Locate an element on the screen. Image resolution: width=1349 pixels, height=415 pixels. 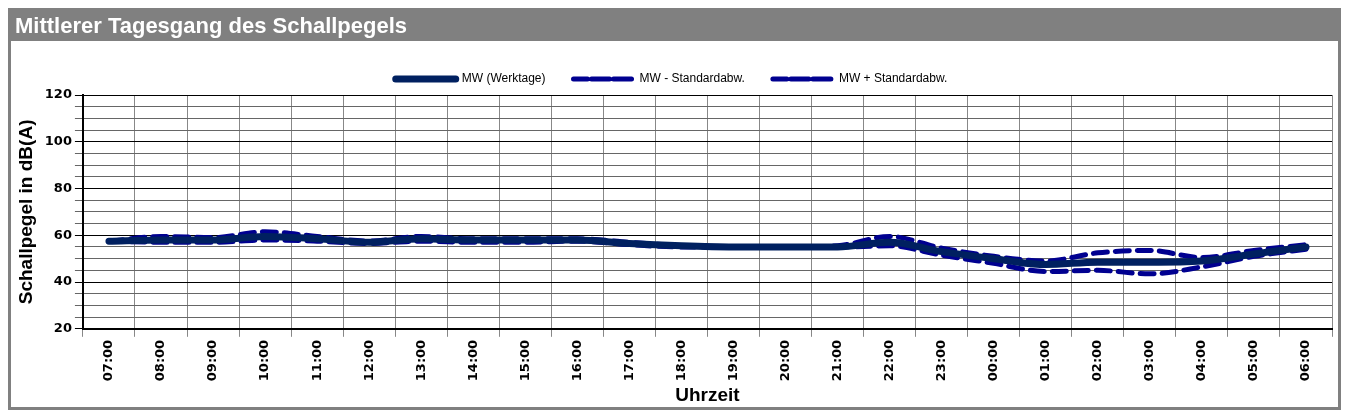
x-tick-label: 22:00 is located at coordinates (888, 360).